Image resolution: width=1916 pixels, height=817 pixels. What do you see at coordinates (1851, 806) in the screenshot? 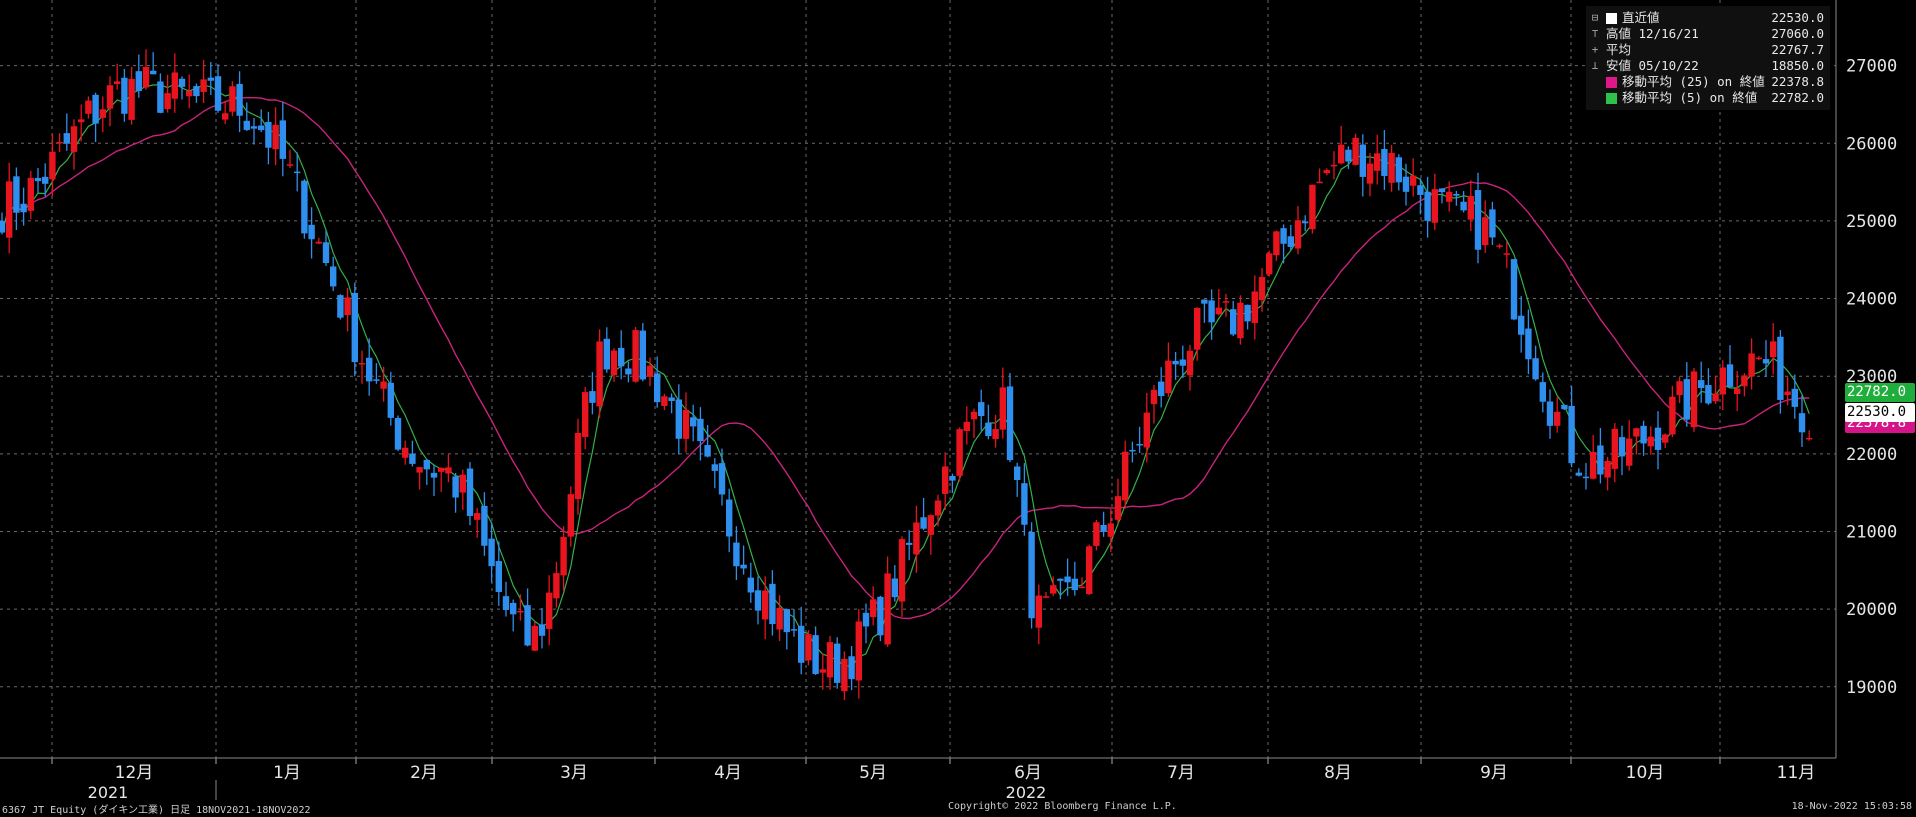
I see `footer-timestamp: 18-Nov-2022 15:03:58` at bounding box center [1851, 806].